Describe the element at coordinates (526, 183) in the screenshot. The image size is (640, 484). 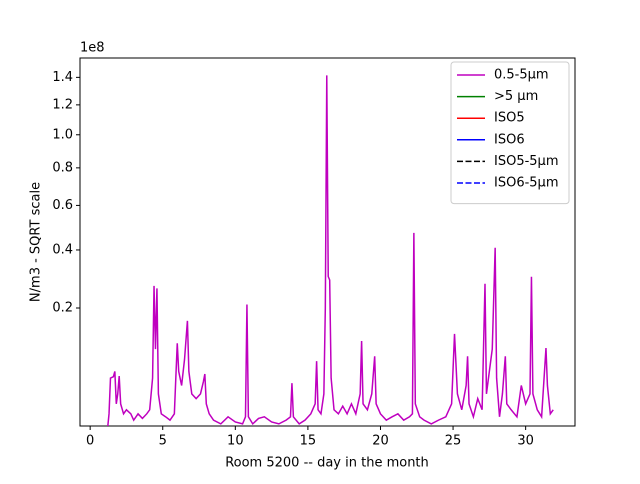
I see `legend-label: ISO6-5µm` at that location.